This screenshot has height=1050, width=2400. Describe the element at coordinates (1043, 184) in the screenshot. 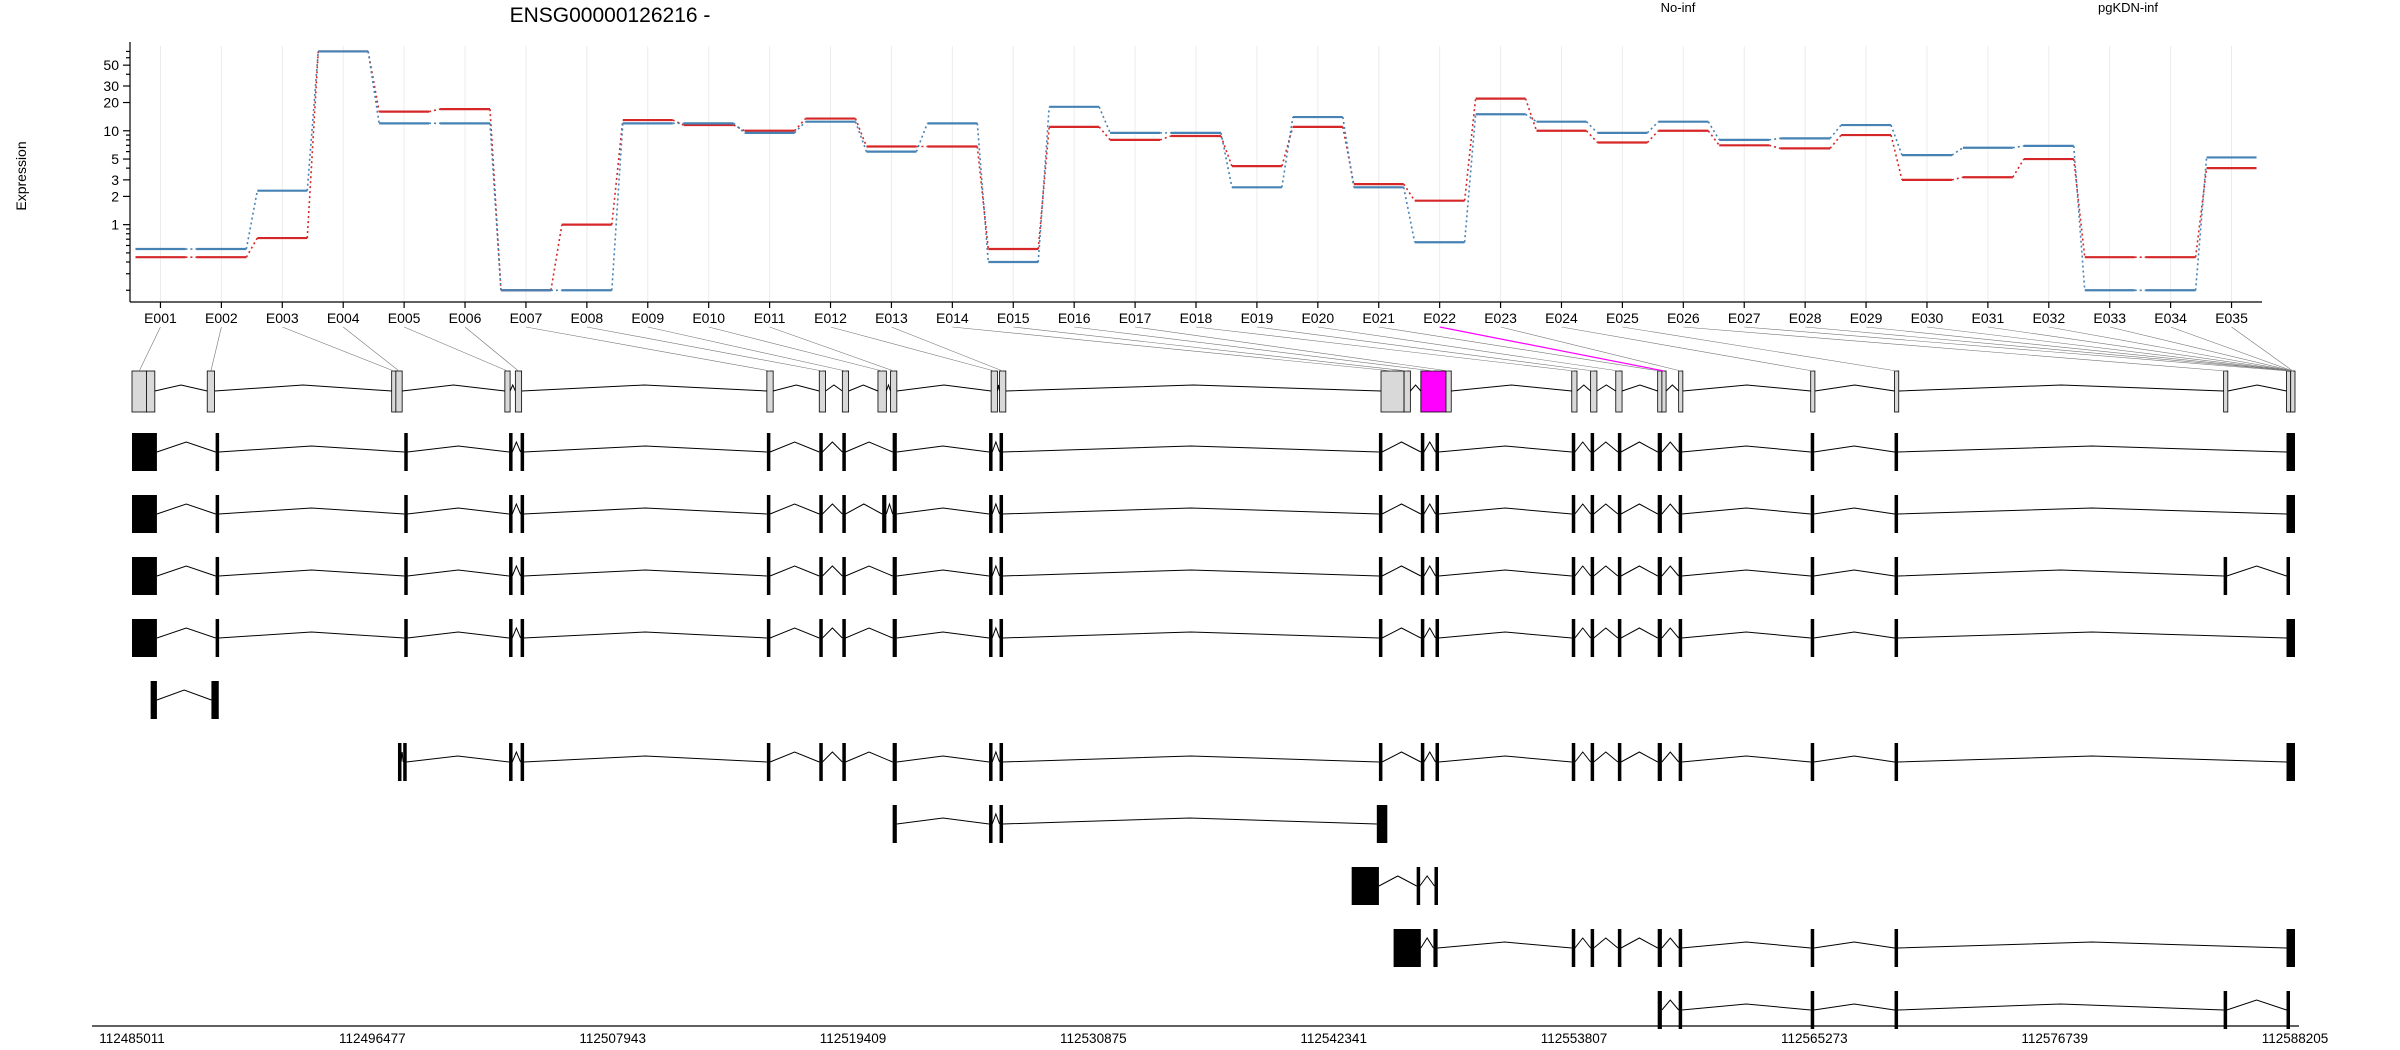

I see `connector-E016` at that location.